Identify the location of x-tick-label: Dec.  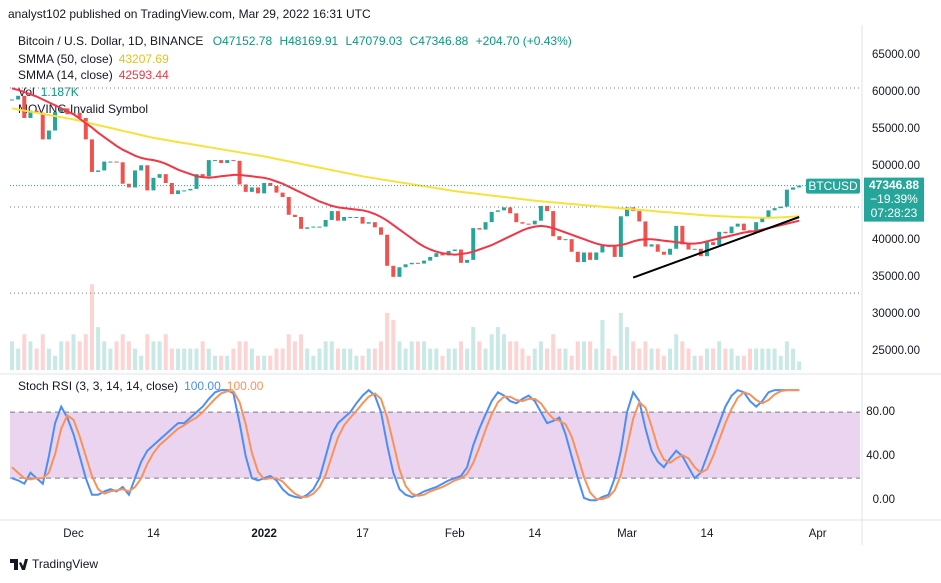
(73, 534).